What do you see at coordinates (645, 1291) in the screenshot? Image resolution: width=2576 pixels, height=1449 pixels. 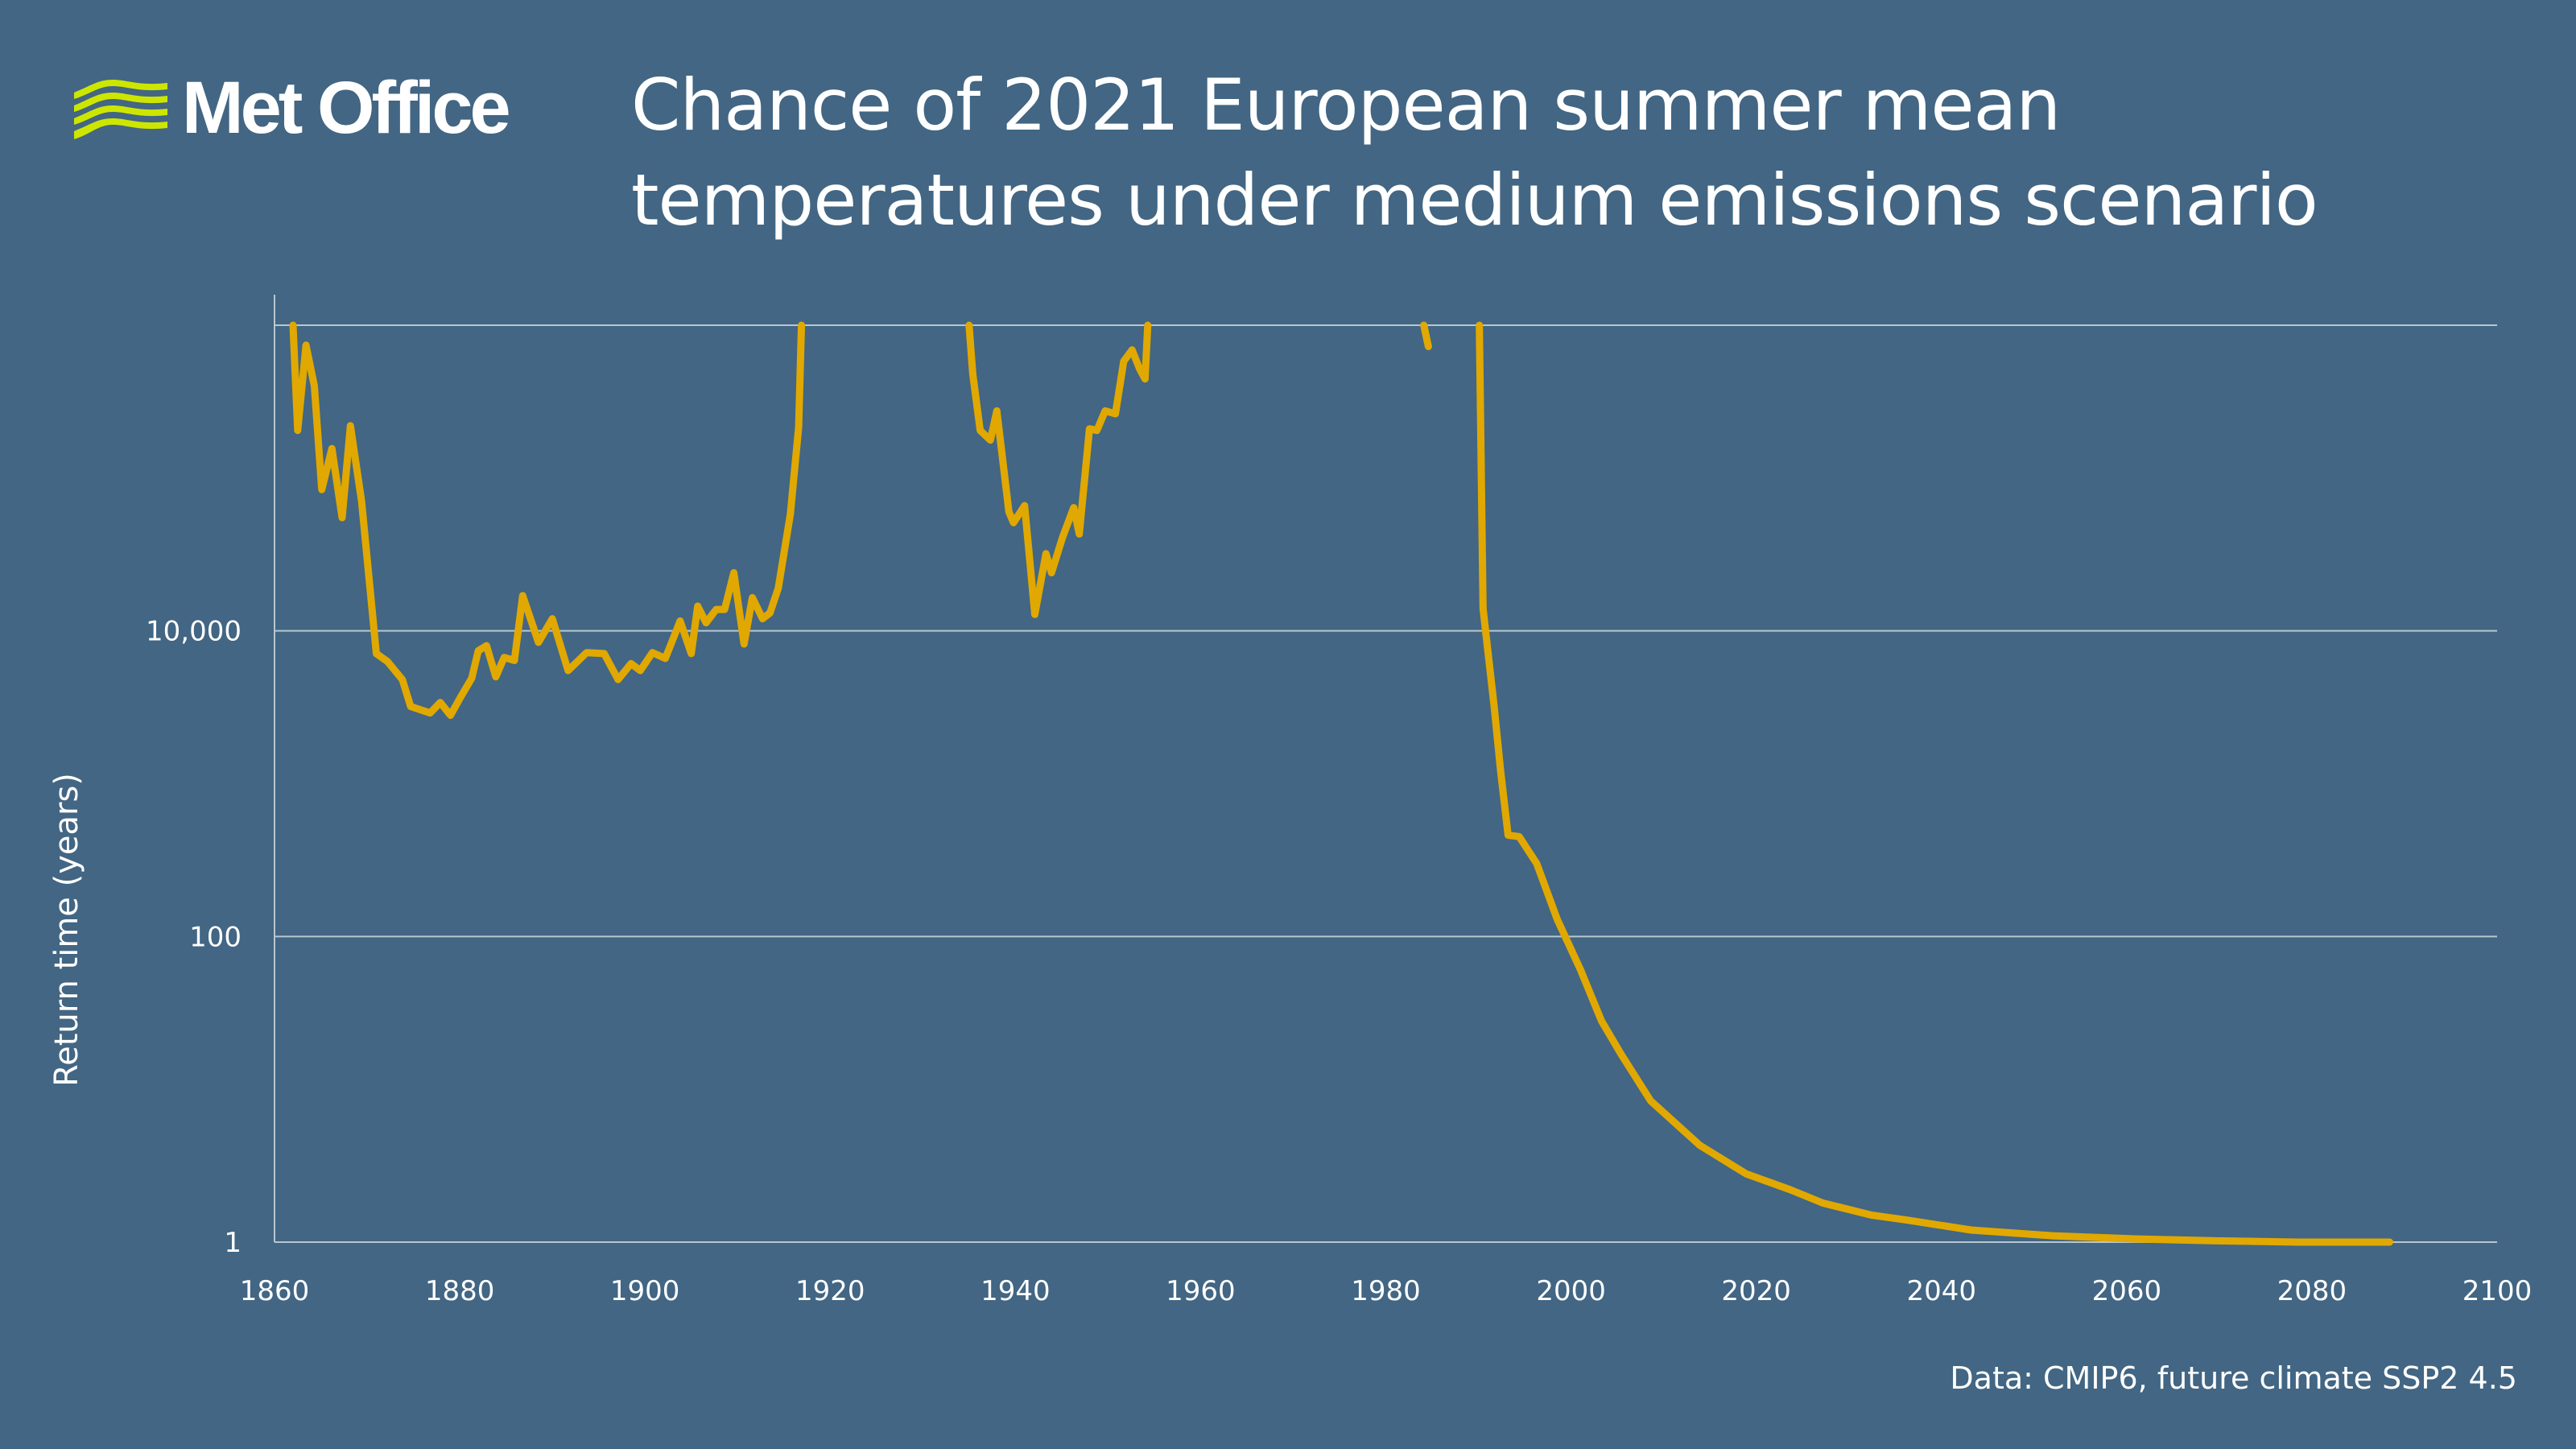 I see `x-tick-label: 1900` at bounding box center [645, 1291].